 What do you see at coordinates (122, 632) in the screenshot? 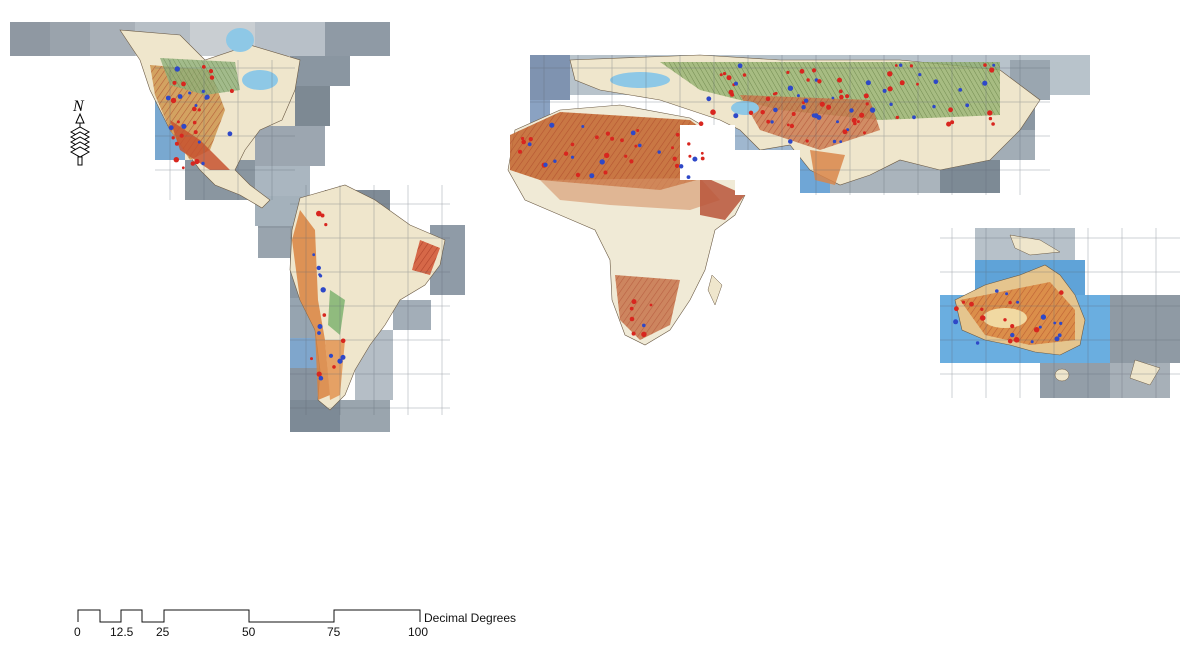
I see `scale-tick-12-5: 12.5` at bounding box center [122, 632].